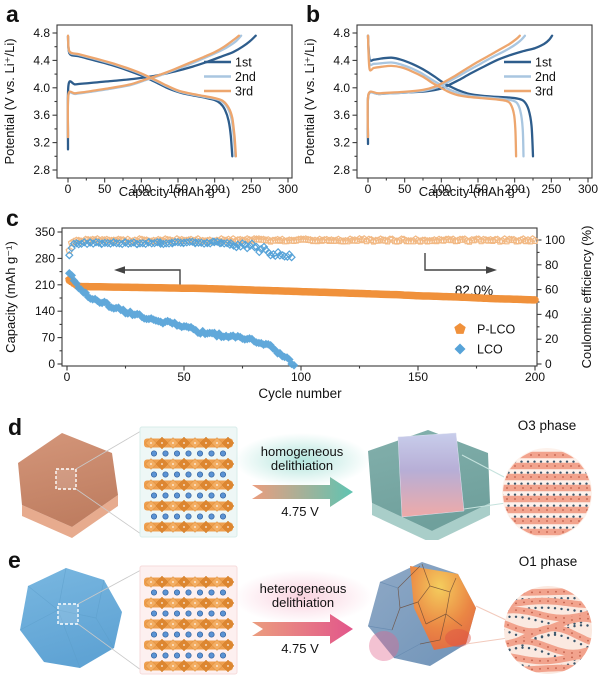  I want to click on legend-label-2nd: 2nd, so click(245, 77).